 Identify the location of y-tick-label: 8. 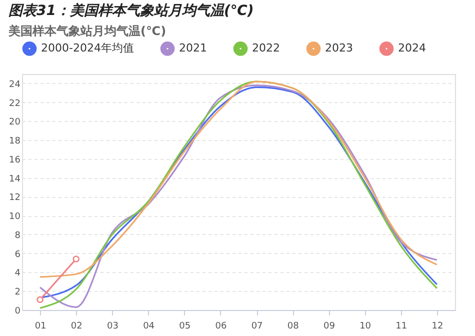
(17, 235).